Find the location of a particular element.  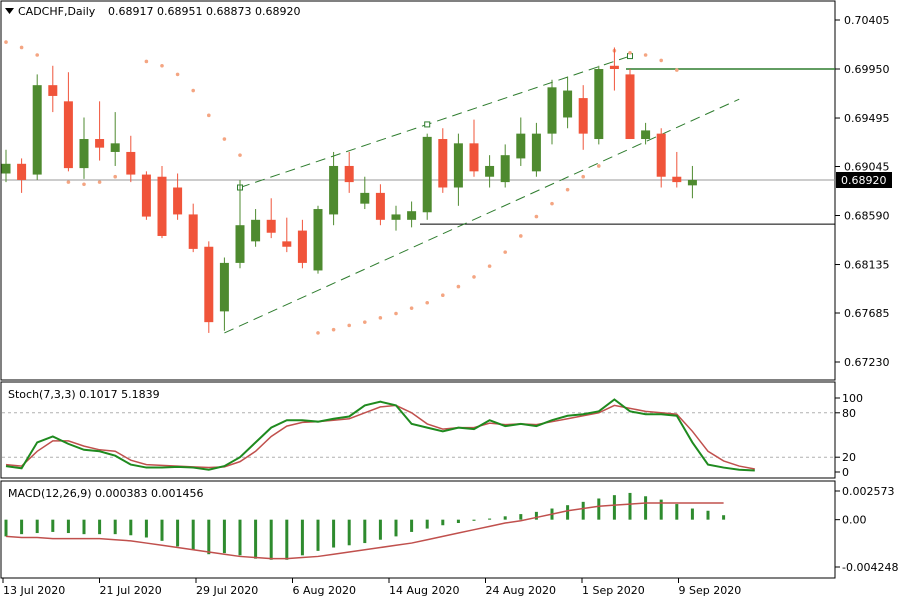

price-tick-label: 0.69950 is located at coordinates (867, 69).